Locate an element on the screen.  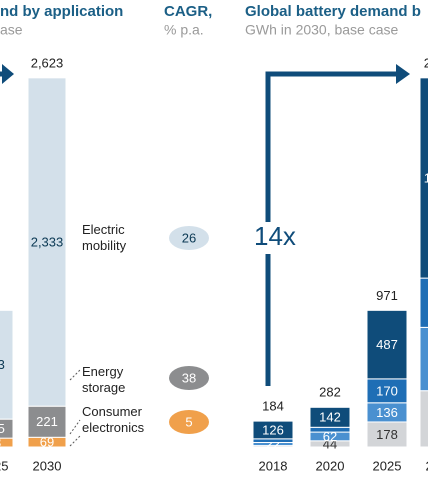
total-label: 282 is located at coordinates (330, 392).